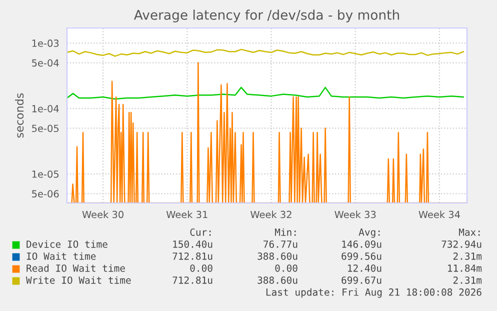 This screenshot has height=311, width=497. Describe the element at coordinates (78, 280) in the screenshot. I see `legend-label: Write IO Wait time` at that location.